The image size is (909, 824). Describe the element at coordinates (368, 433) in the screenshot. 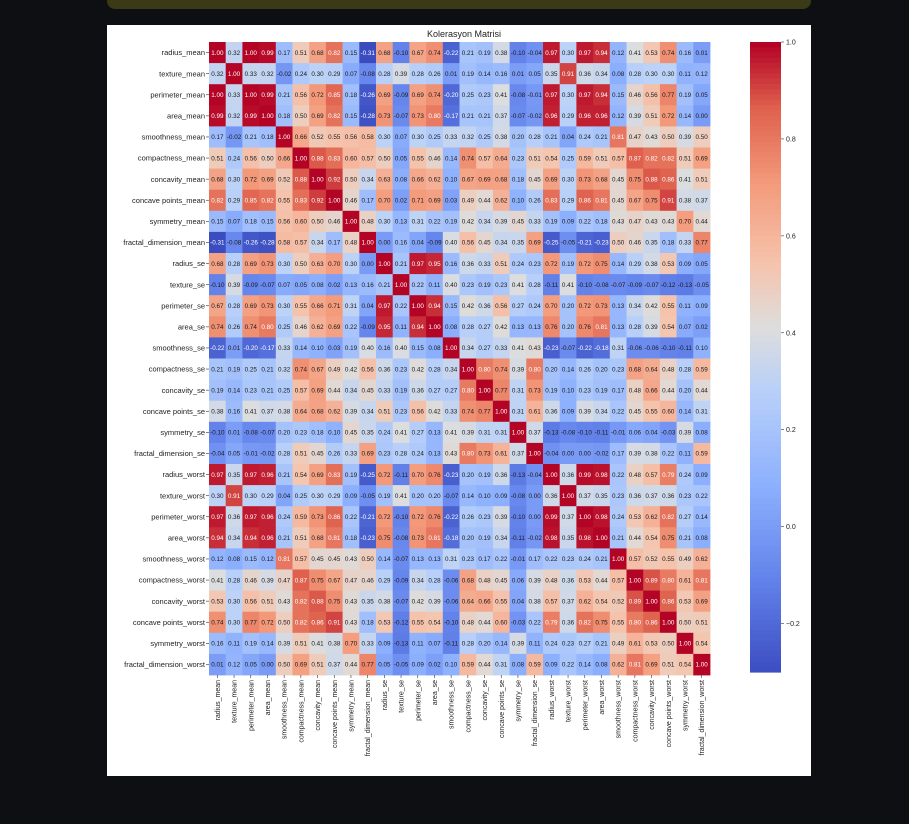

I see `cell-value-label: 0.35` at that location.